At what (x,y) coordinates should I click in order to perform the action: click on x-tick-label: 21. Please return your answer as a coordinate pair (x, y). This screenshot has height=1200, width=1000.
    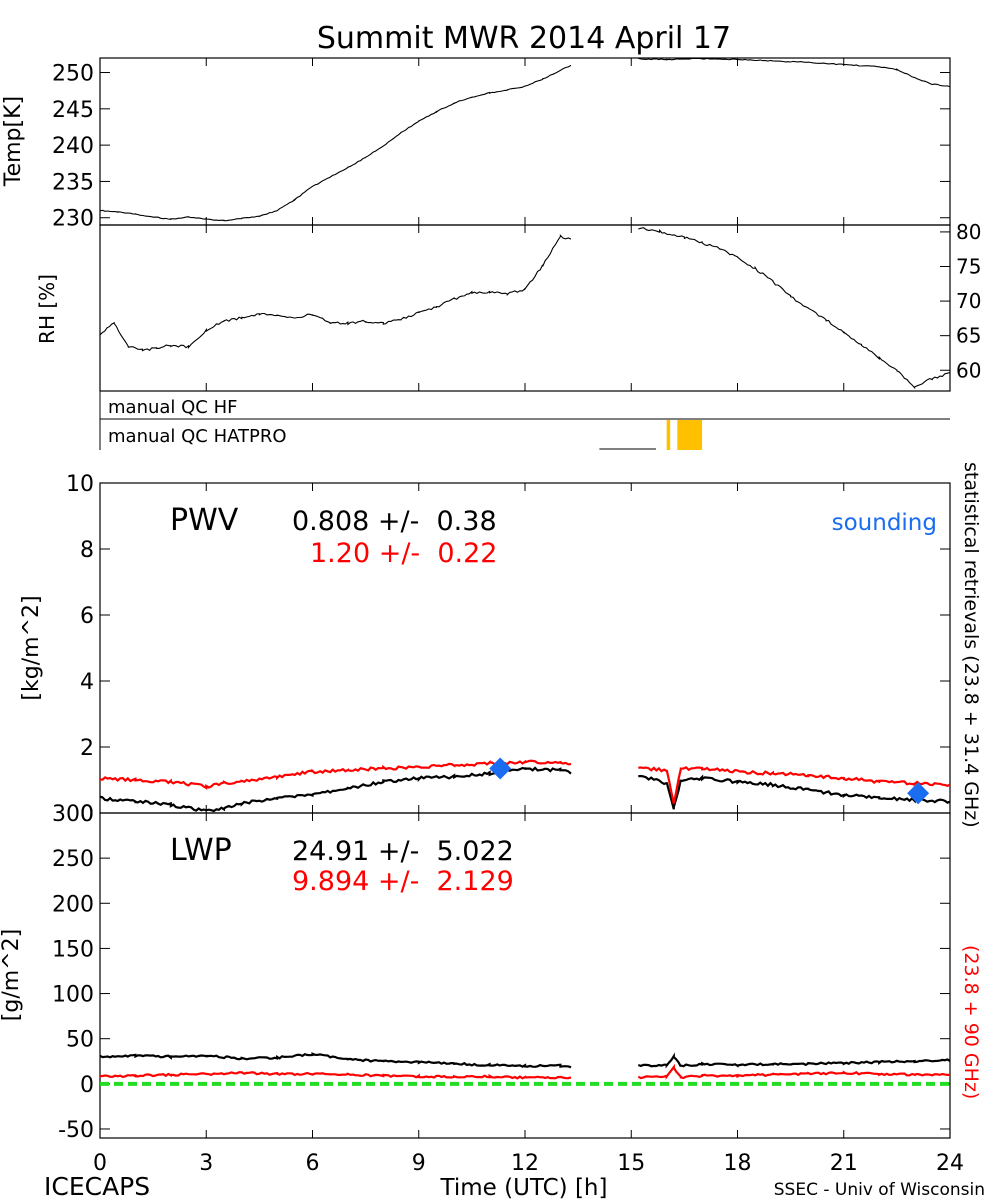
    Looking at the image, I should click on (844, 1163).